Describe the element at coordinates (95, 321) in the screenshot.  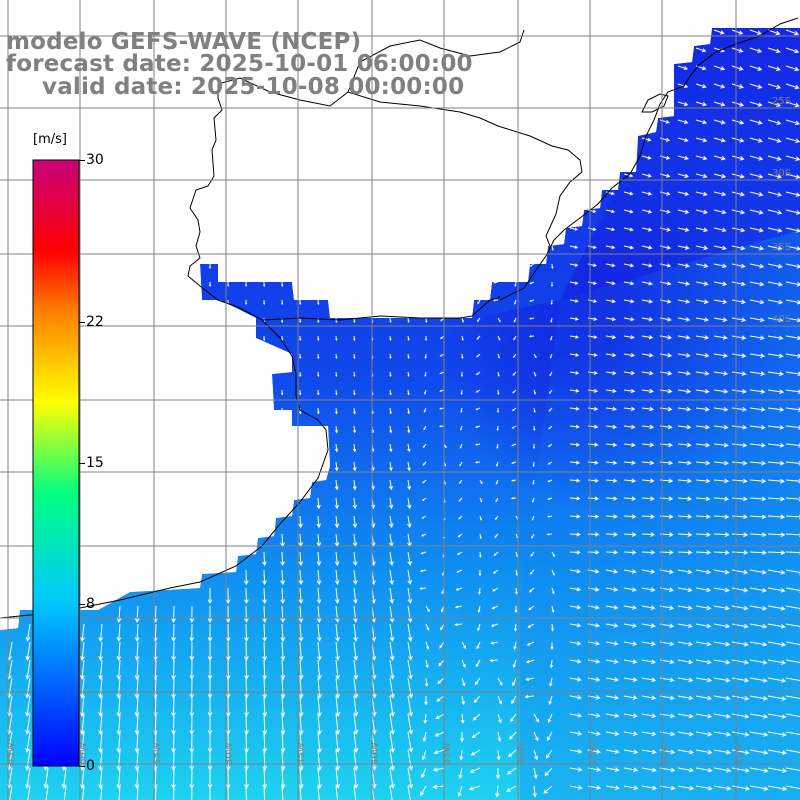
I see `colorbar-tick-label: 22` at that location.